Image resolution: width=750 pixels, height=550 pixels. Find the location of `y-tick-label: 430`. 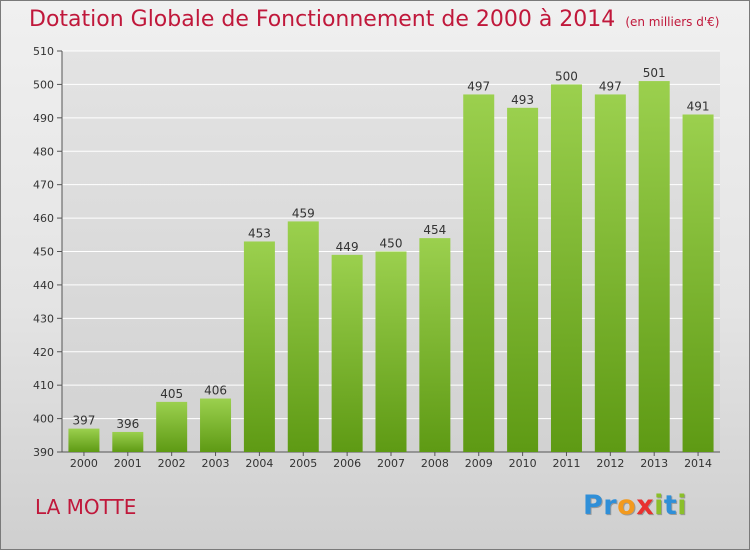

y-tick-label: 430 is located at coordinates (43, 318).